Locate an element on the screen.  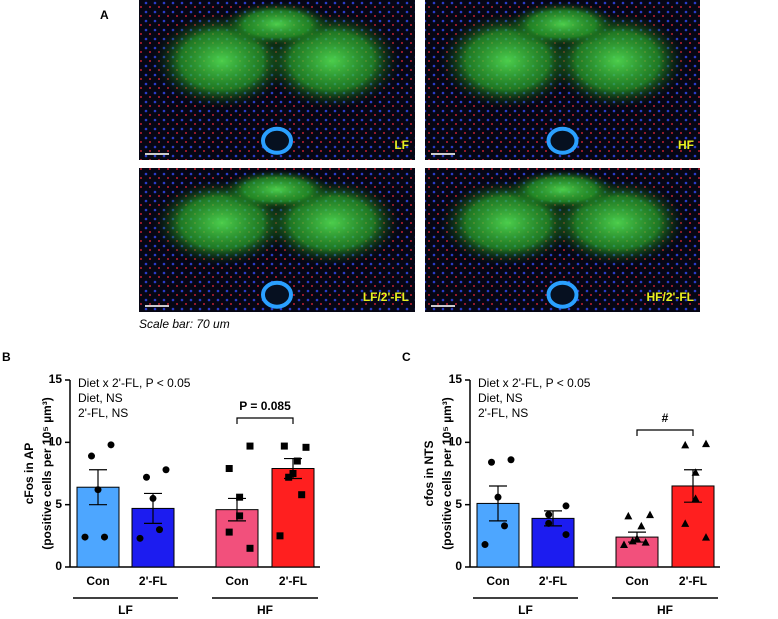
significance-label: # is located at coordinates (665, 418).